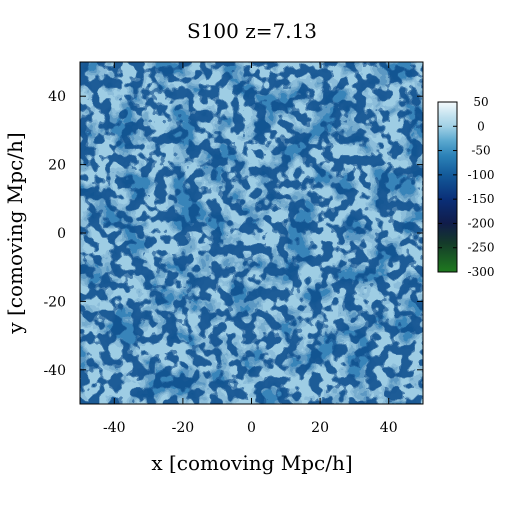 The width and height of the screenshot is (516, 506). I want to click on y-tick-label: 0, so click(61, 234).